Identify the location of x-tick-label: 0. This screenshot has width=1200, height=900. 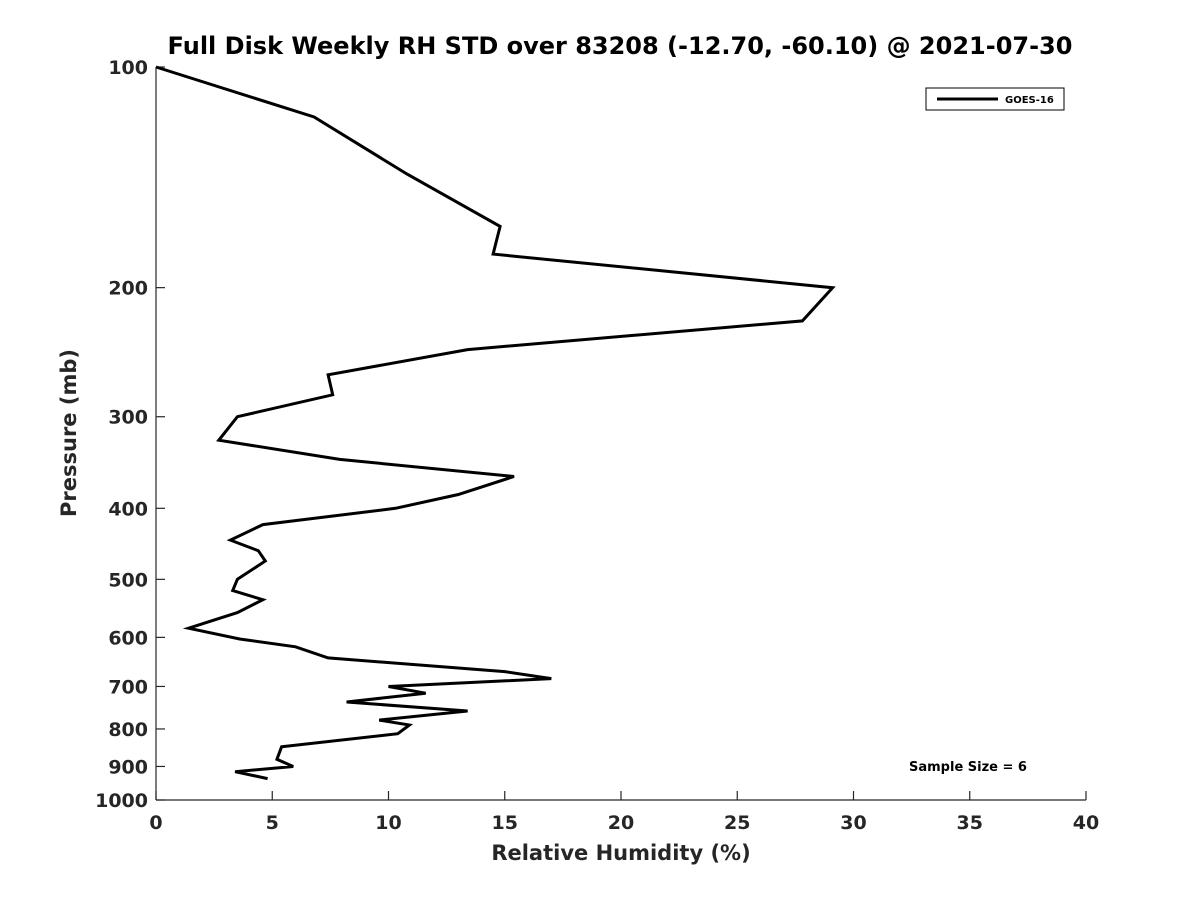
(155, 823).